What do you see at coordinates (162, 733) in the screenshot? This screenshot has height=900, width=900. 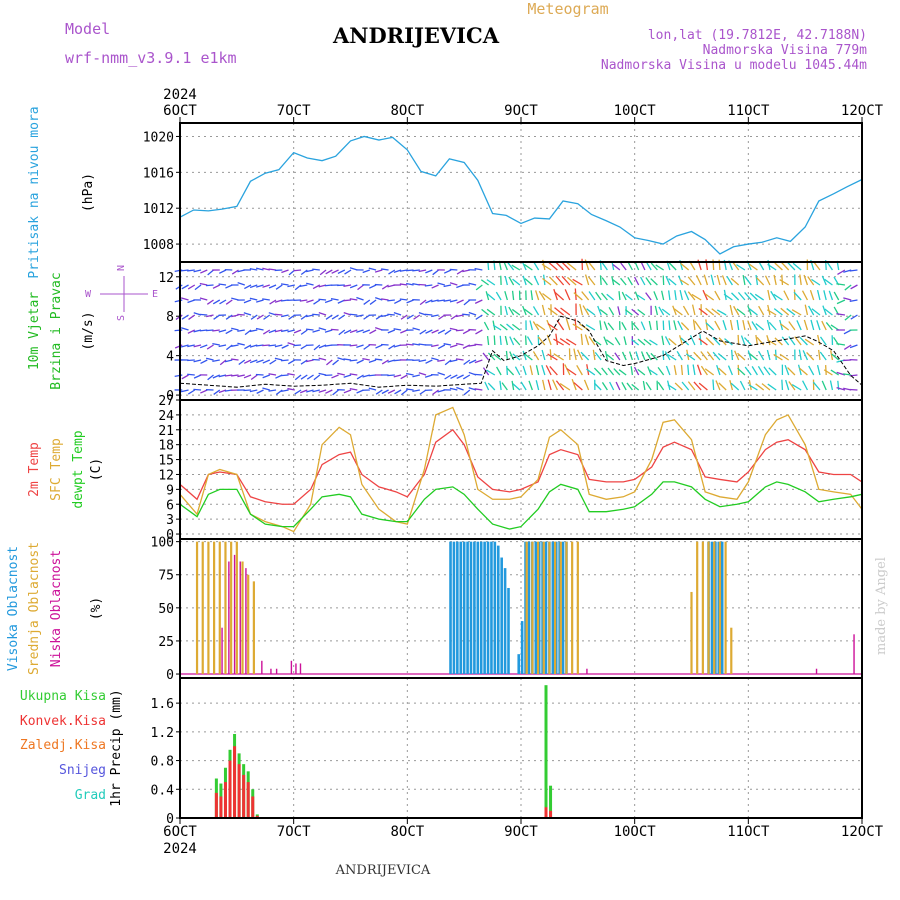 I see `y-tick-label: 1.2` at bounding box center [162, 733].